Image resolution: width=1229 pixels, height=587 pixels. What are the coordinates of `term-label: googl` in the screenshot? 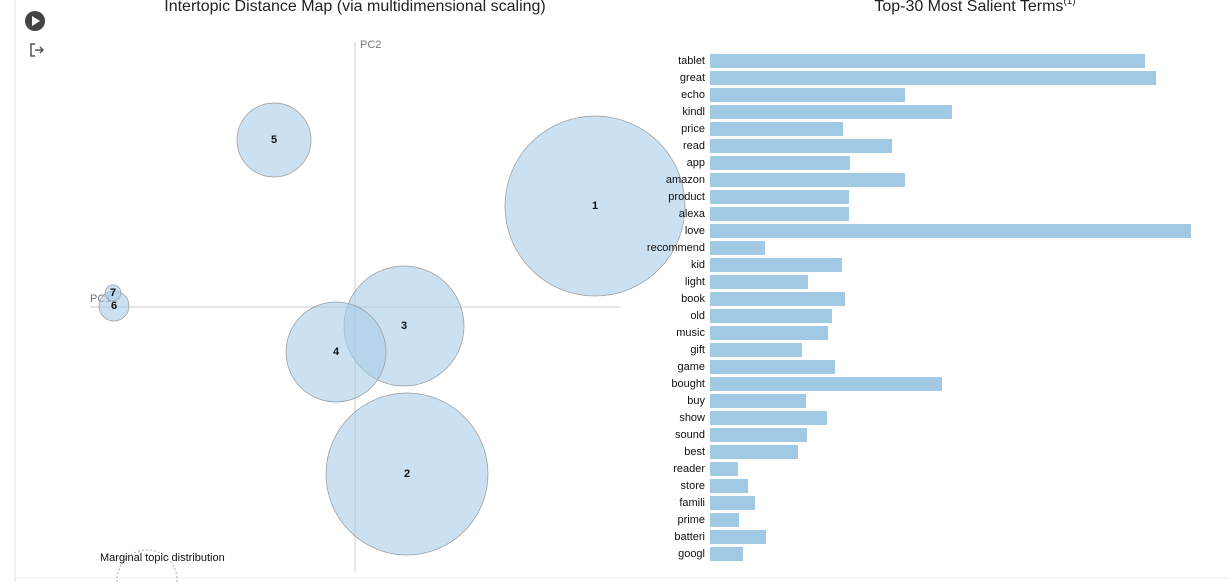 It's located at (691, 554).